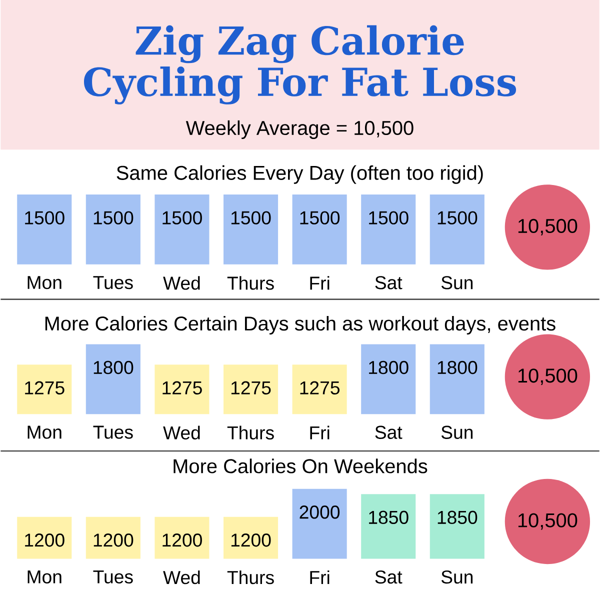 Image resolution: width=600 pixels, height=599 pixels. I want to click on chart-title: Zig Zag Calorie Cycling For Fat Loss, so click(300, 65).